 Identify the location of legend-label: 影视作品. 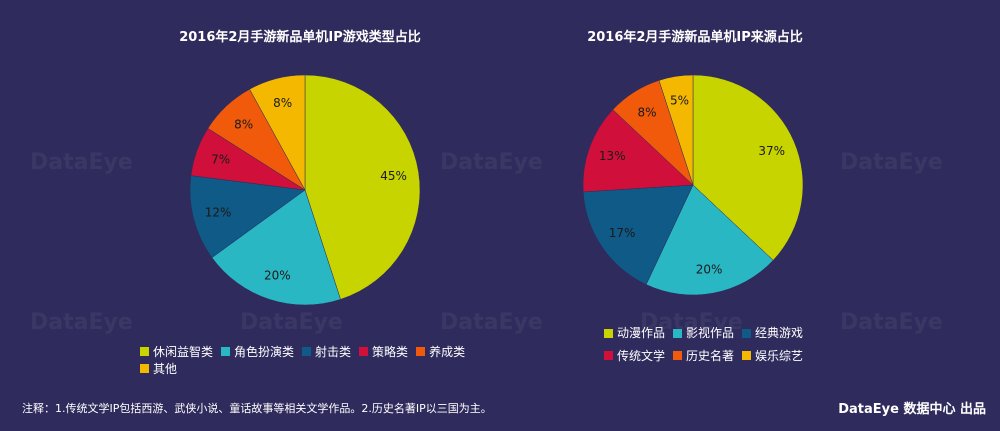
(710, 333).